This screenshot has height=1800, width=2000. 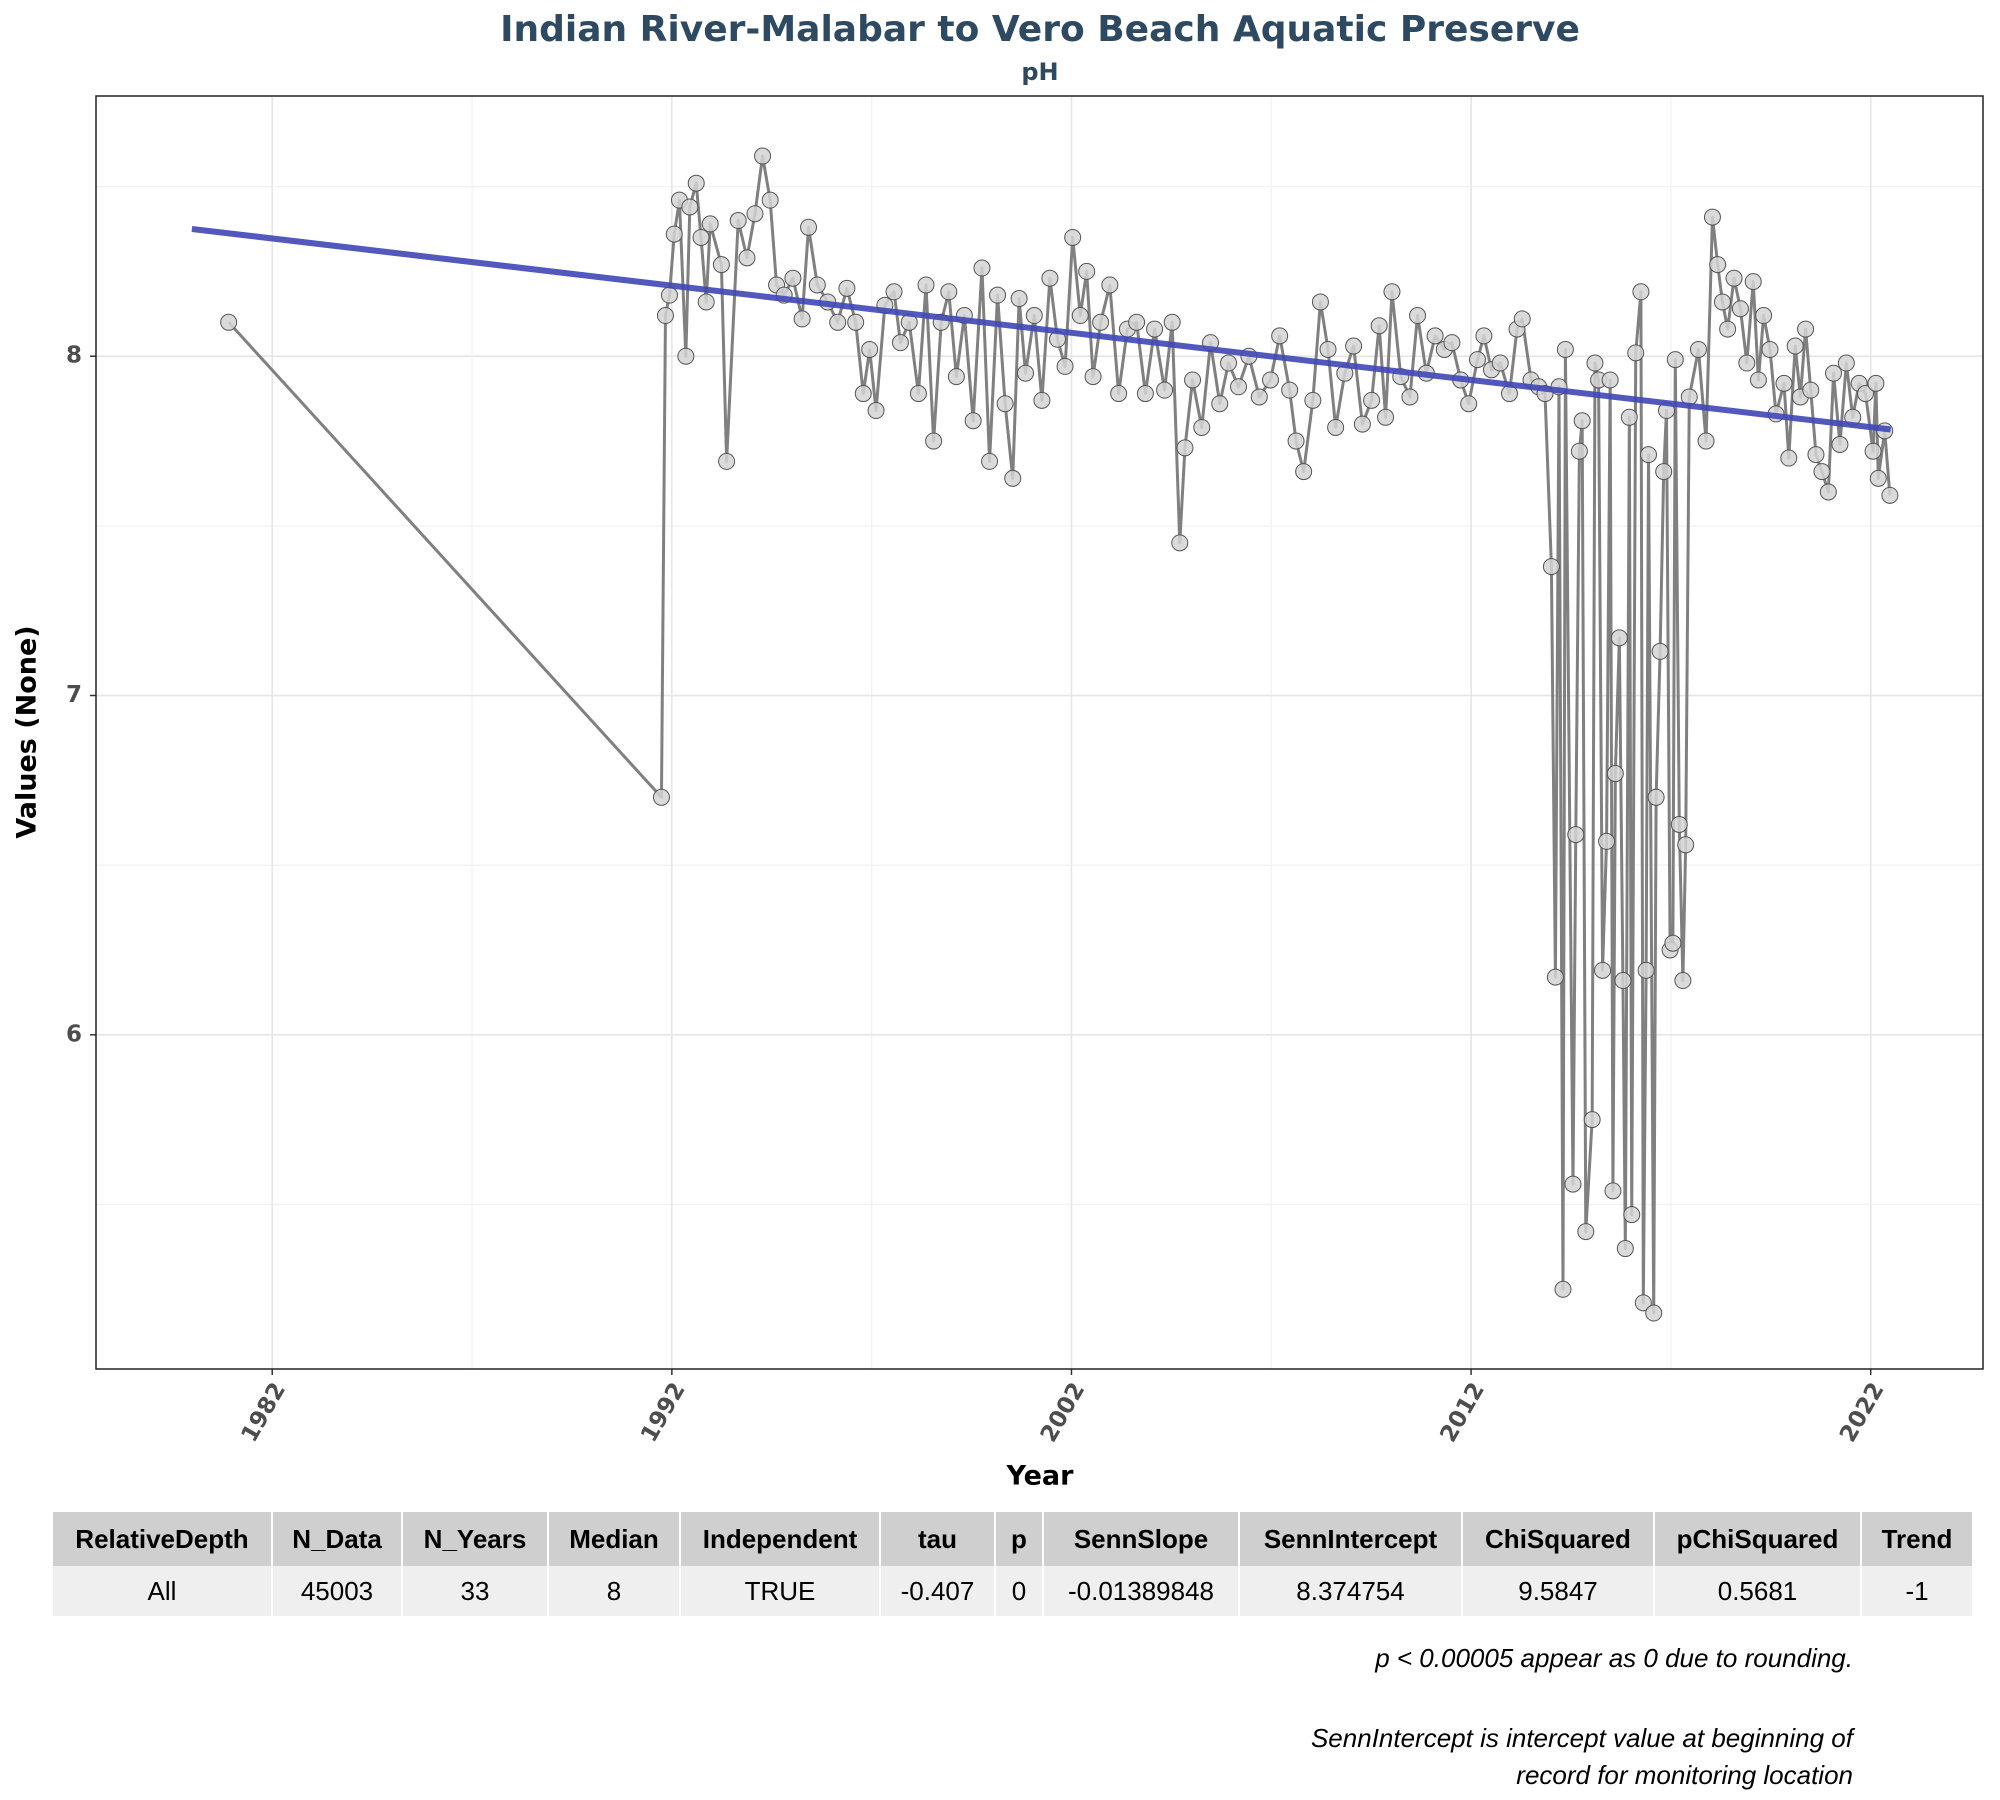 I want to click on column-header: SennIntercept, so click(x=1350, y=1539).